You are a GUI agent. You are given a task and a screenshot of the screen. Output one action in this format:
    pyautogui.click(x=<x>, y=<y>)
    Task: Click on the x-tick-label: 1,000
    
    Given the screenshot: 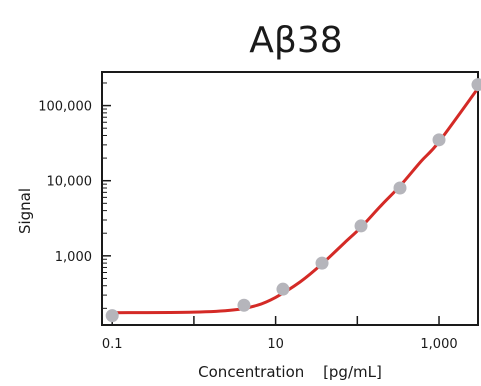 What is the action you would take?
    pyautogui.click(x=438, y=344)
    